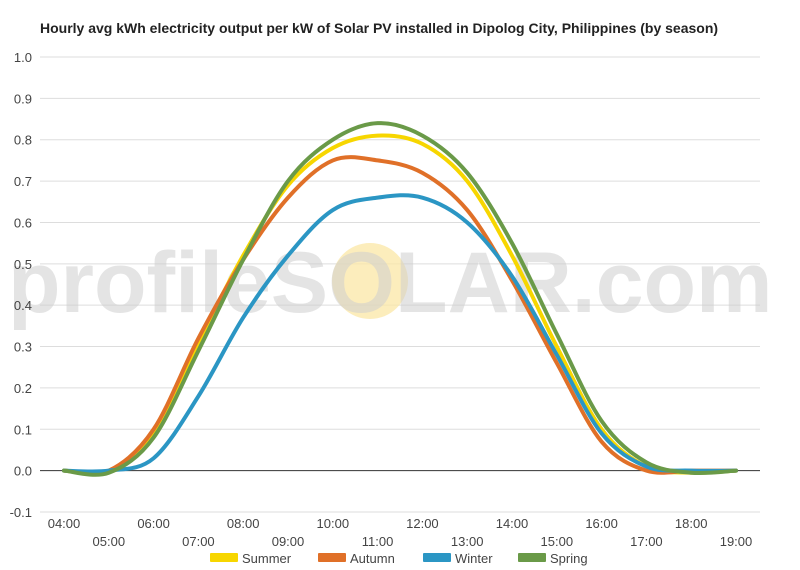 This screenshot has height=570, width=800. I want to click on x-tick-label: 12:00, so click(422, 523).